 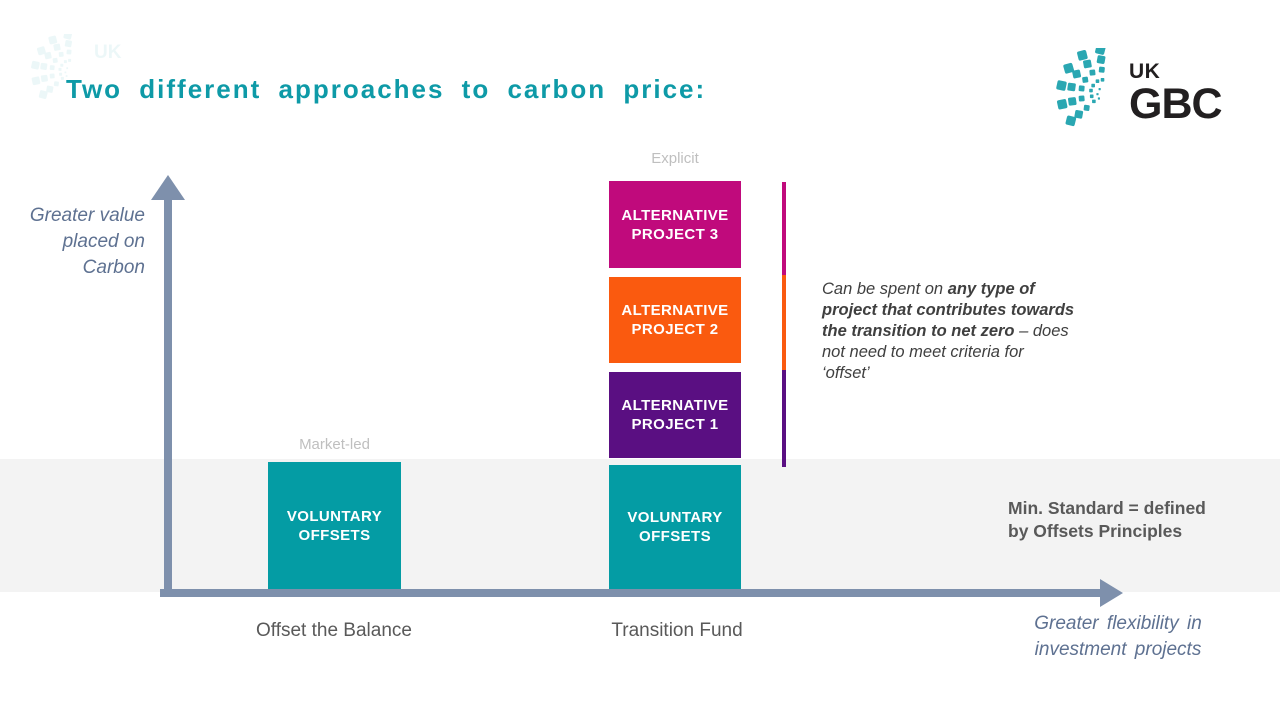 I want to click on bracket-segment-pink, so click(x=784, y=228).